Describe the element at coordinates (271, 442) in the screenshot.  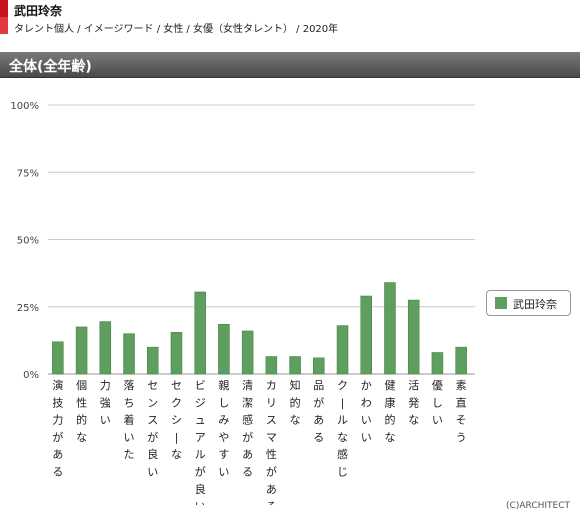
I see `x-tick-label: カリスマ性がある` at that location.